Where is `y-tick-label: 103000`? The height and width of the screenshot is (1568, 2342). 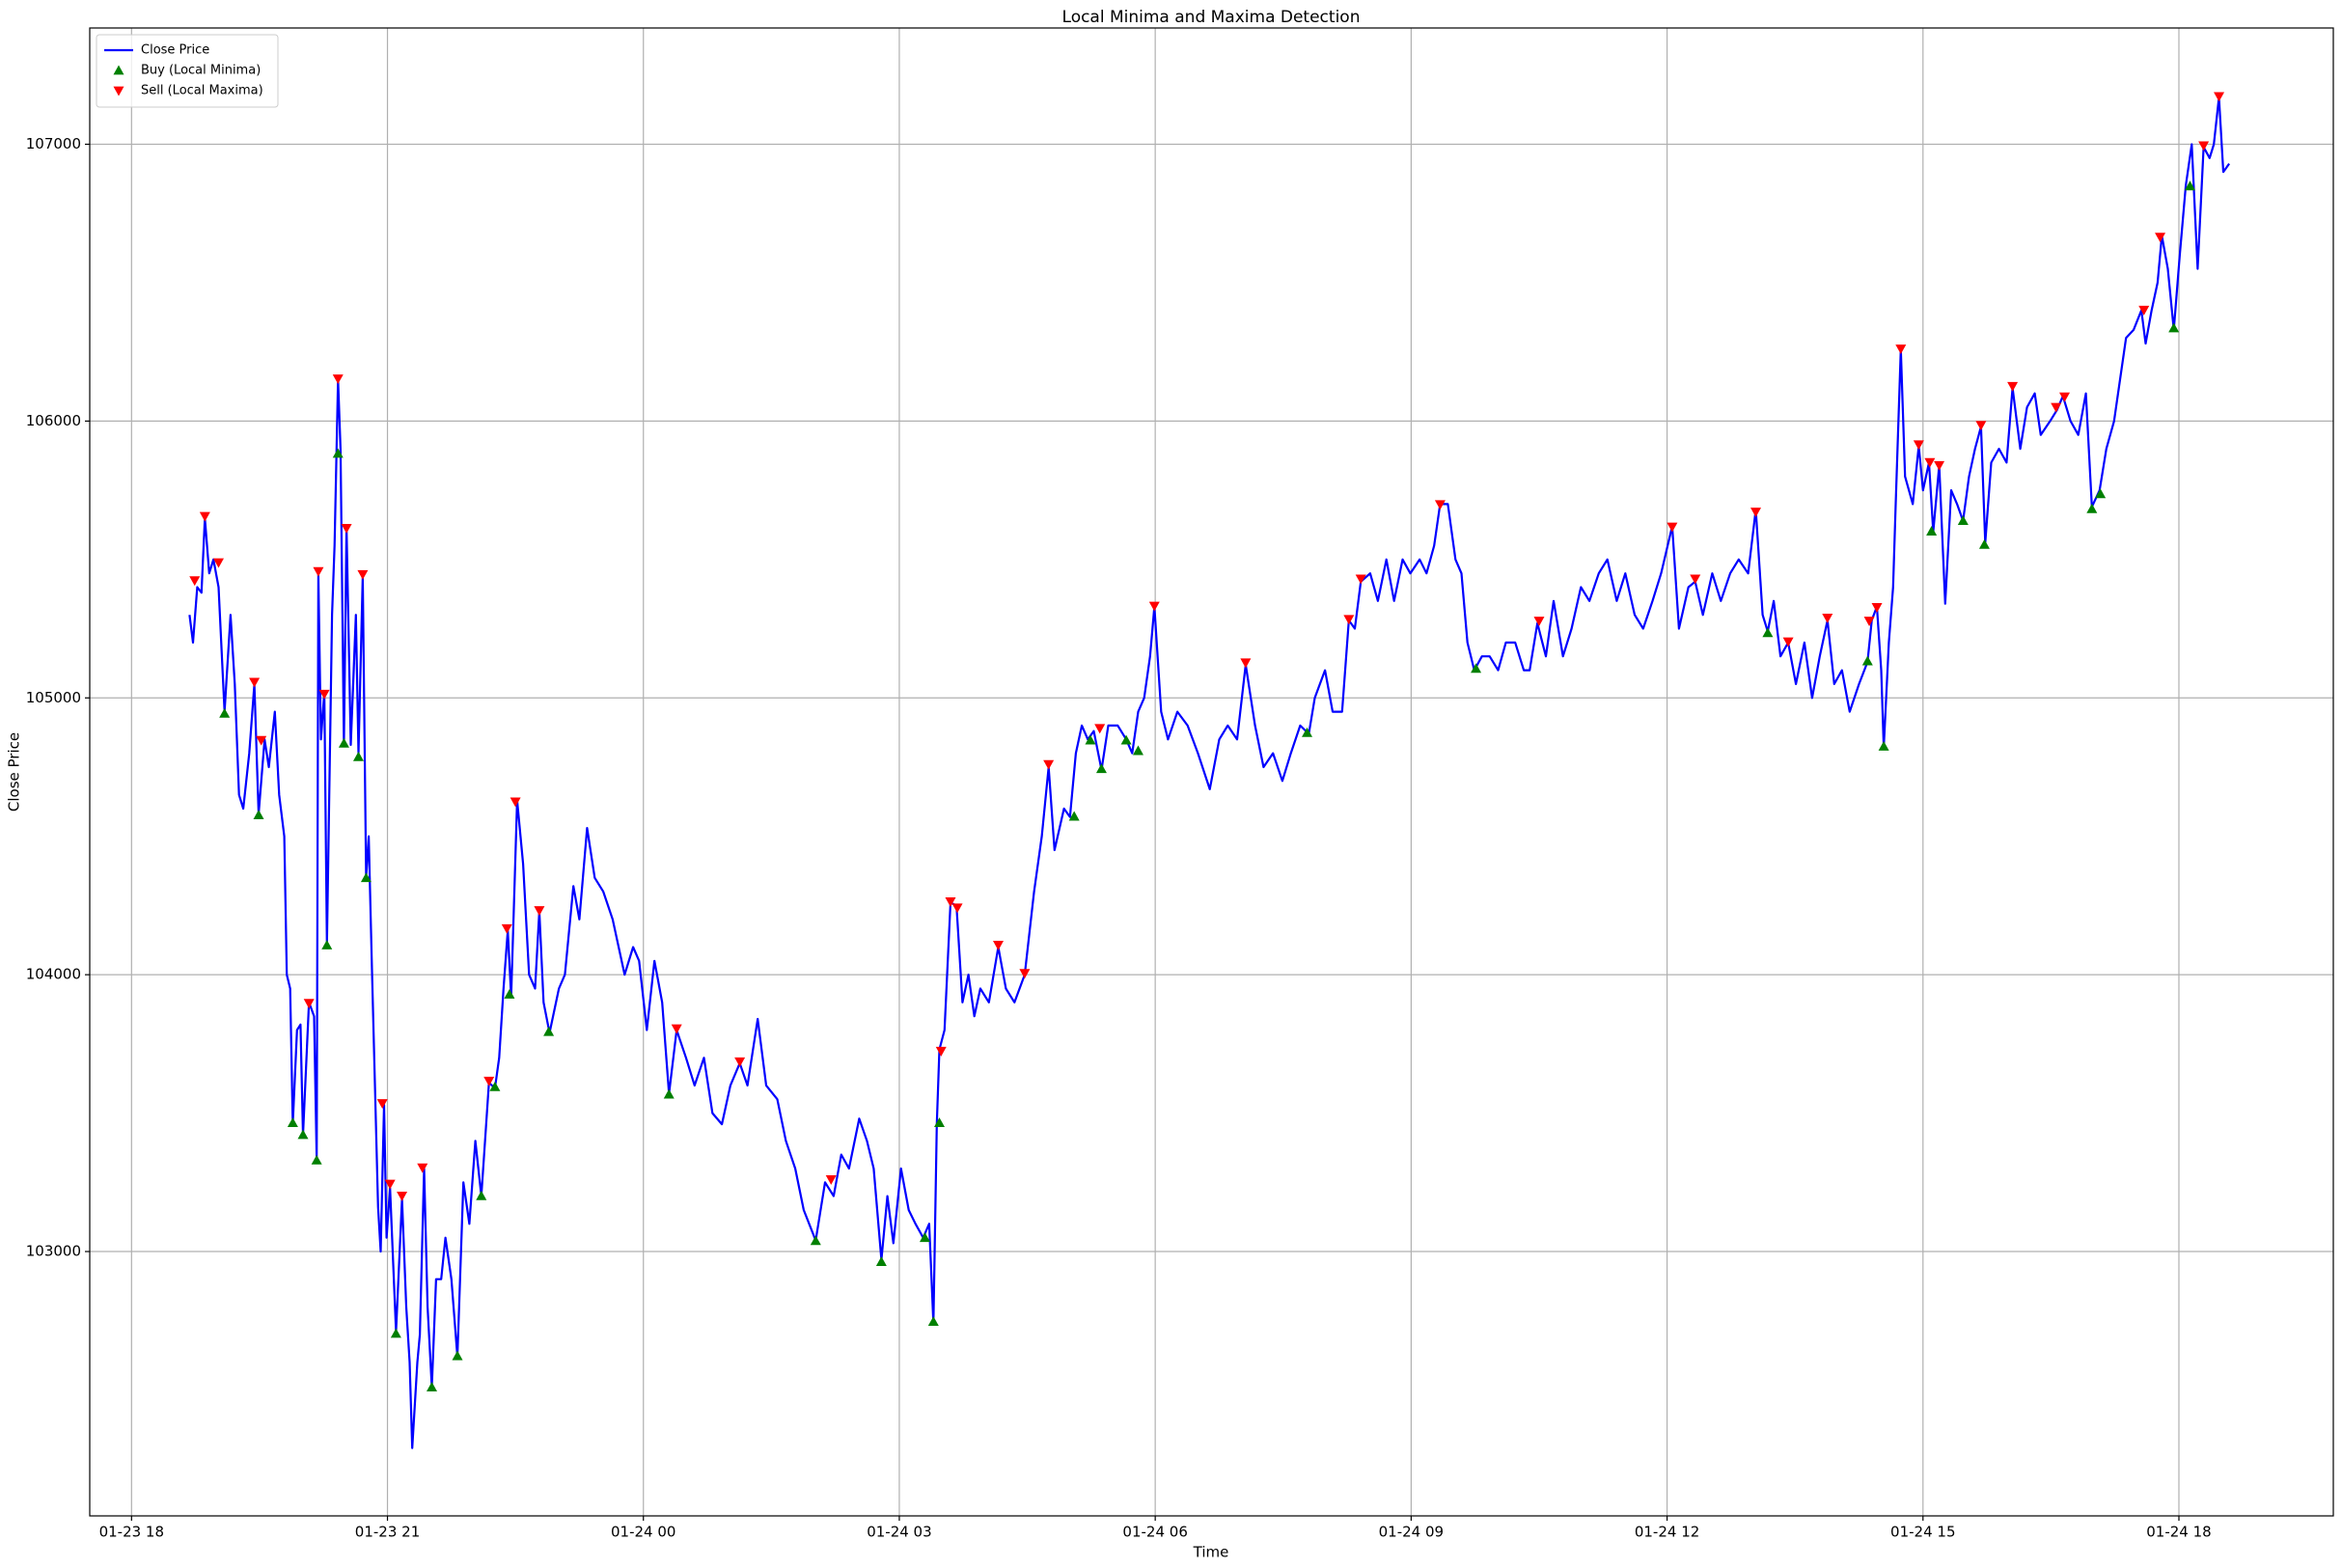
y-tick-label: 103000 is located at coordinates (53, 1251).